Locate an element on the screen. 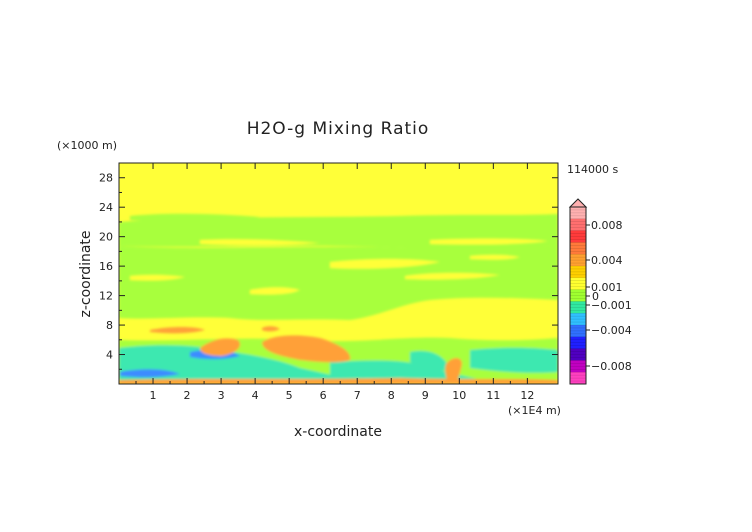  x-tick-label: 12 is located at coordinates (527, 395).